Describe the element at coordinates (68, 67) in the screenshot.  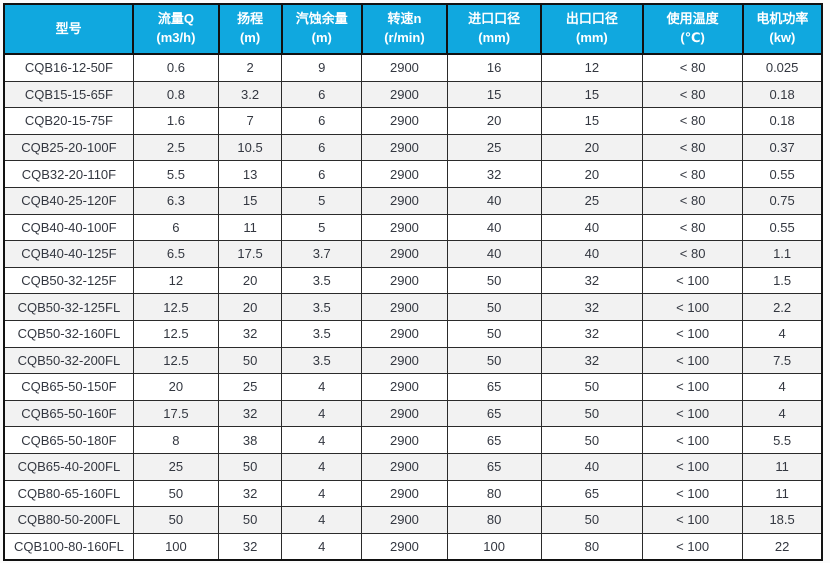
I see `model-cell: CQB16-12-50F` at that location.